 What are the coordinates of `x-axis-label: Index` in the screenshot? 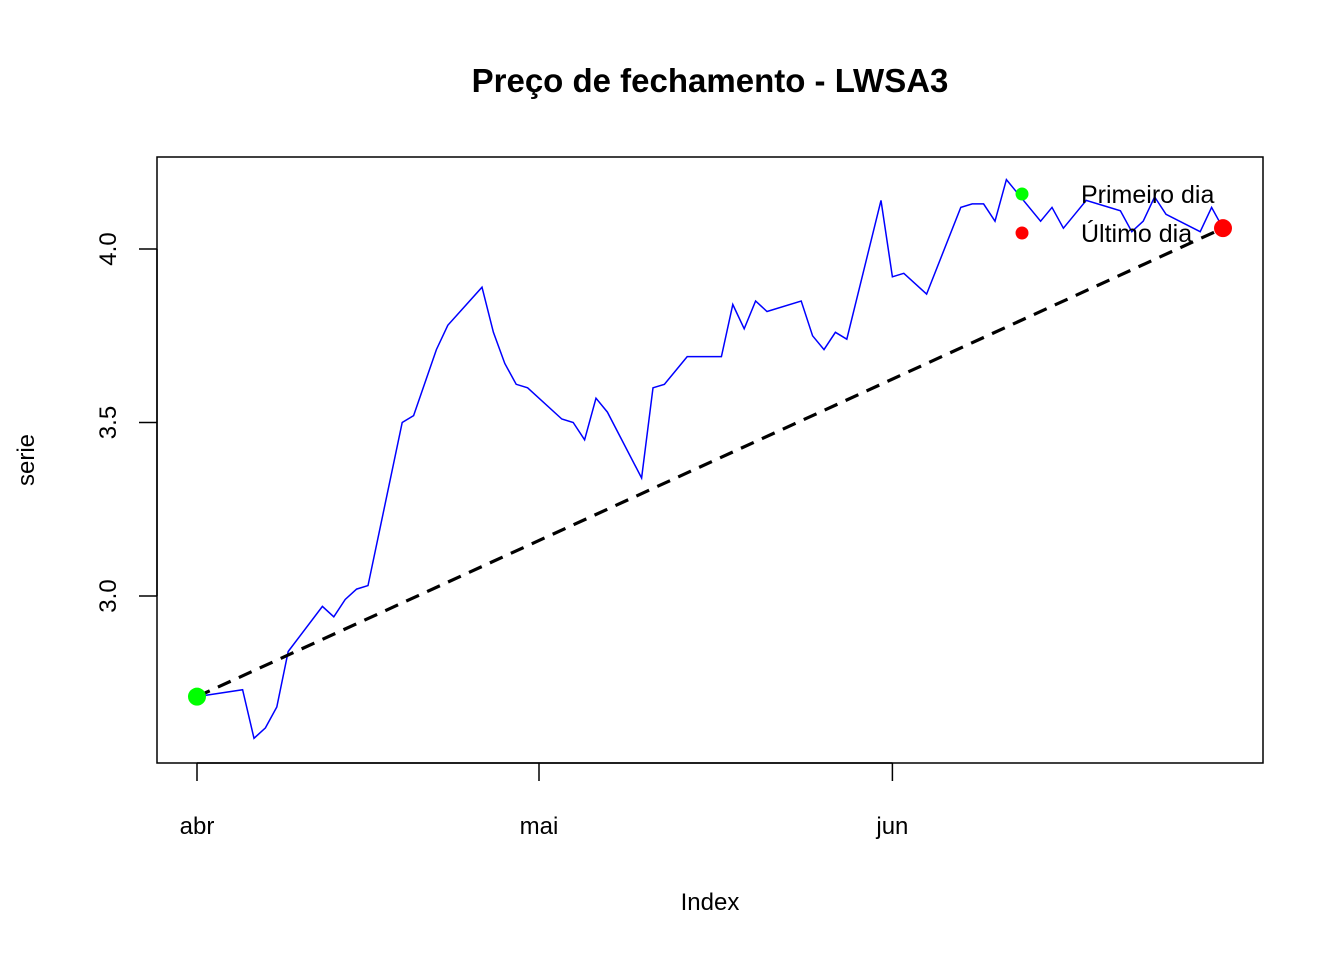 It's located at (710, 902).